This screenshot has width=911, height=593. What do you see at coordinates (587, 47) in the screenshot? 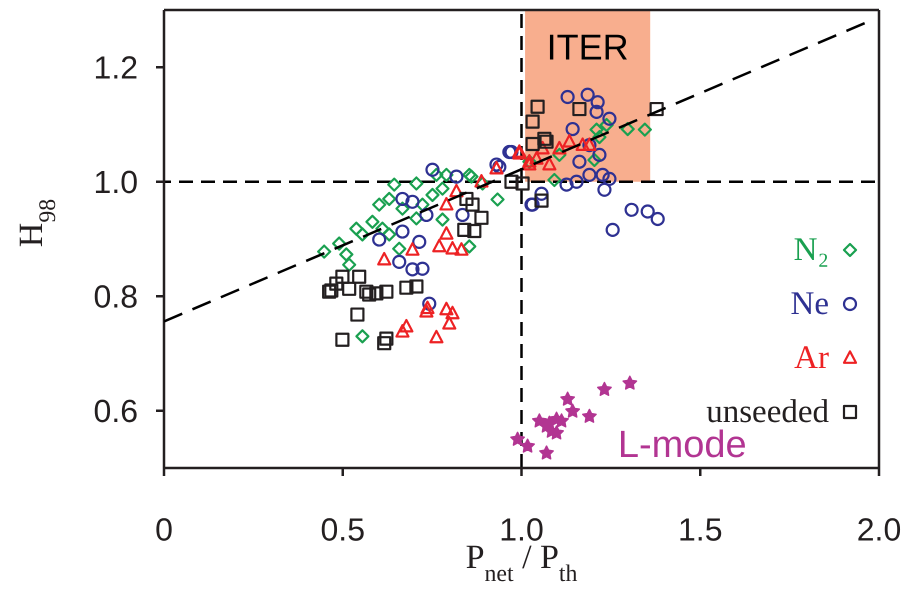
I see `band-label: ITER` at bounding box center [587, 47].